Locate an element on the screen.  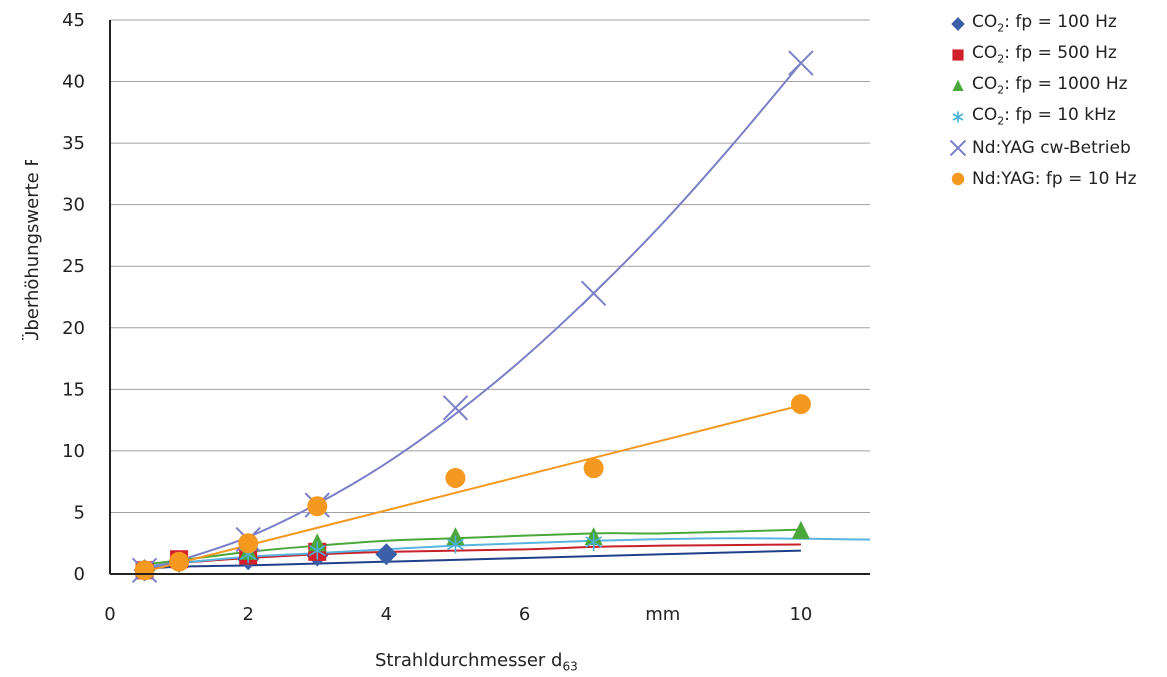
series-3-trend-line is located at coordinates (472, 547).